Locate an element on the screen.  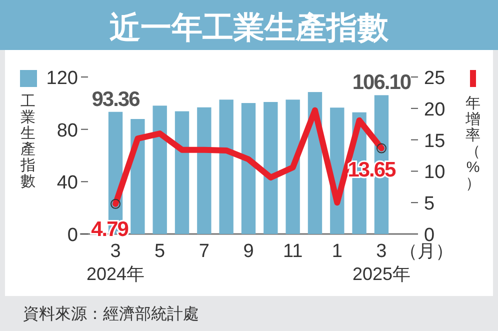
source-note: 資料來源：經濟部統計處 is located at coordinates (111, 314).